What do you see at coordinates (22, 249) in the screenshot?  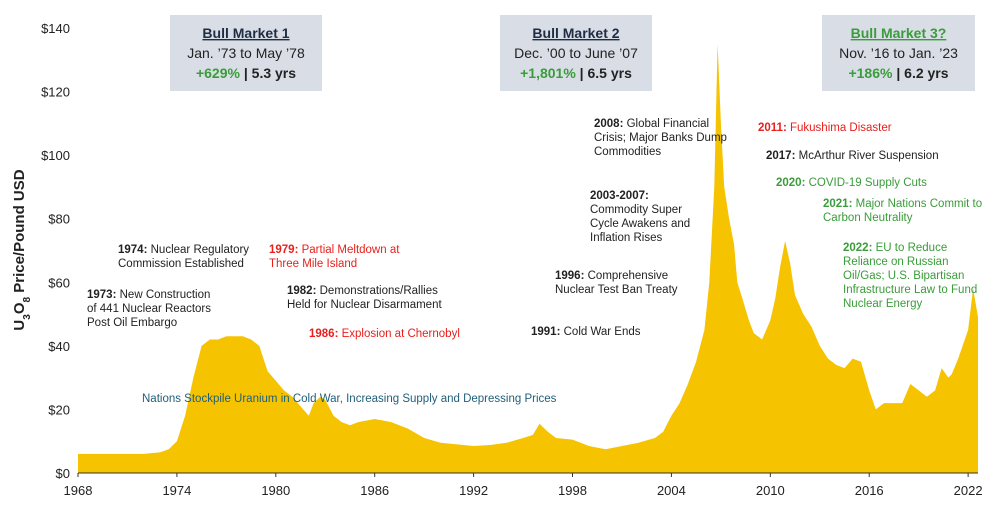 I see `y-axis-label: U3O8 Price/Pound USD` at bounding box center [22, 249].